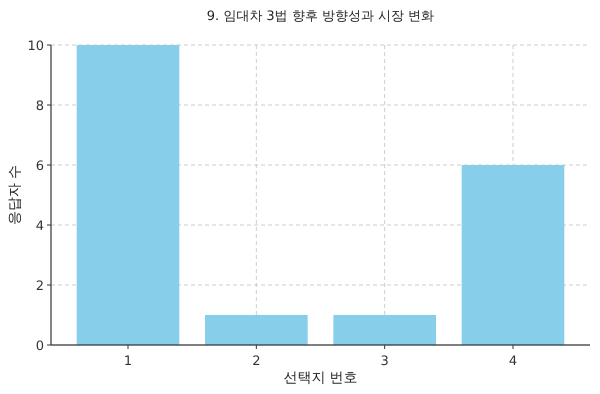 This screenshot has height=394, width=600. What do you see at coordinates (15, 195) in the screenshot?
I see `y-axis-title: 응답자 수` at bounding box center [15, 195].